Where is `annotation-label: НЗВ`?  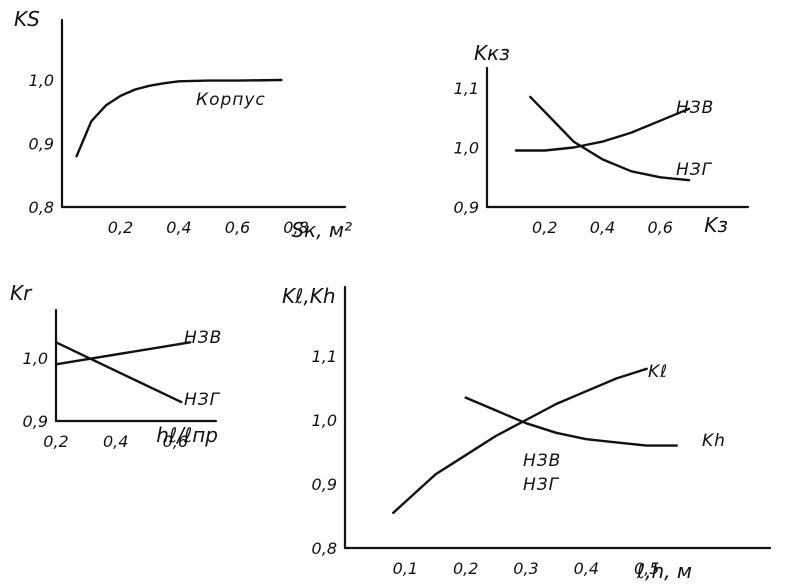 annotation-label: НЗВ is located at coordinates (542, 461).